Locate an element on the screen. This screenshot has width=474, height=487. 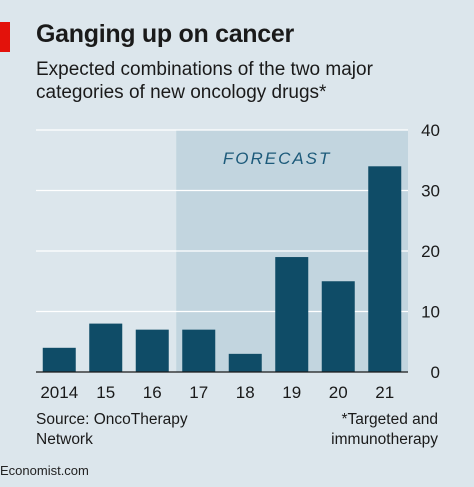
y-tick-label: 30 is located at coordinates (430, 191).